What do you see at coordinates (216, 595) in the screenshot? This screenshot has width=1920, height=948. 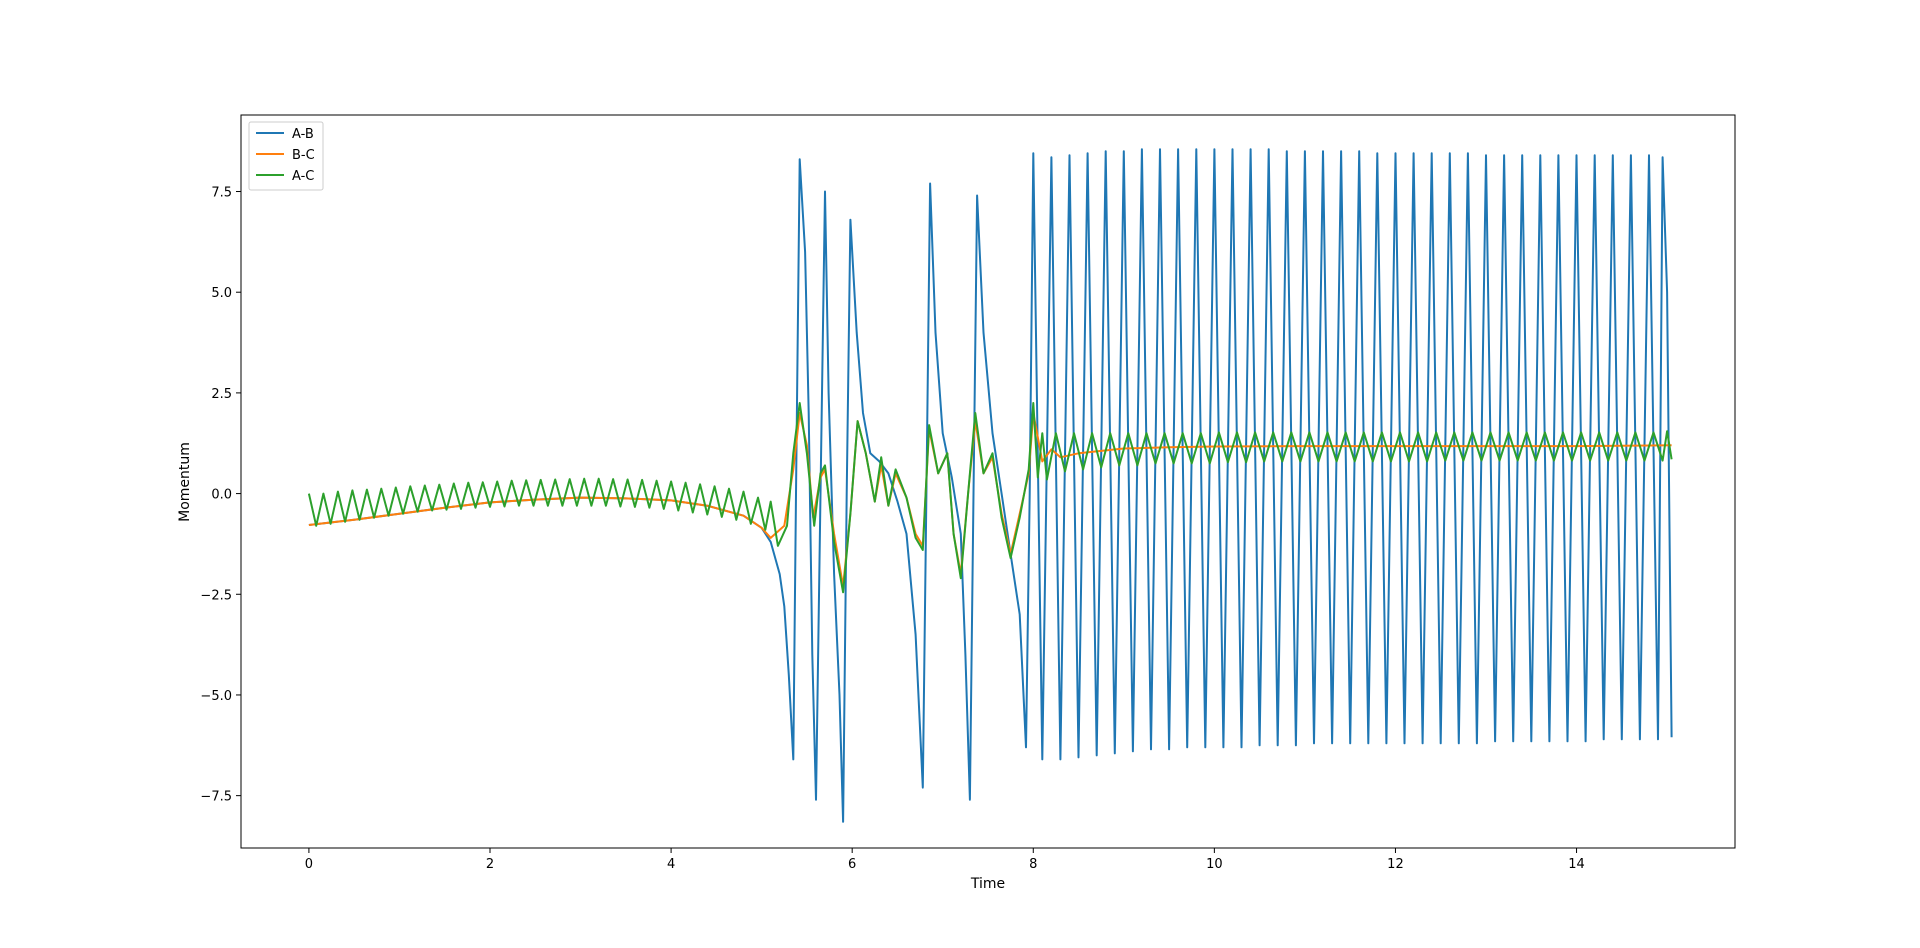 I see `y-tick-label: −2.5` at bounding box center [216, 595].